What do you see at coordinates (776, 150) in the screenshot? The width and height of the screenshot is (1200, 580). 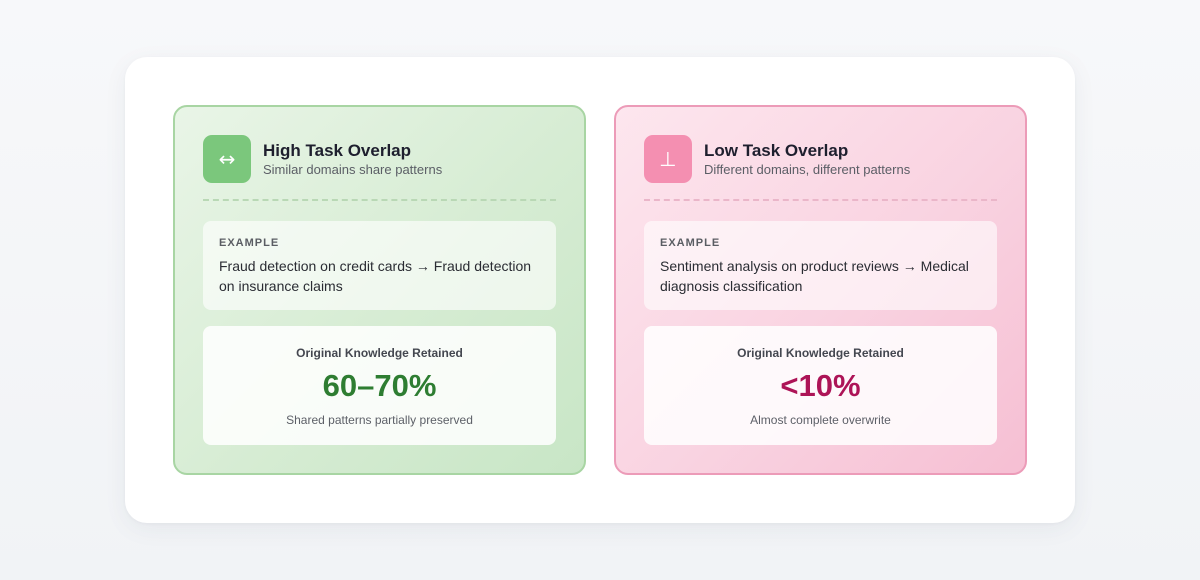 I see `panel-title: Low Task Overlap` at bounding box center [776, 150].